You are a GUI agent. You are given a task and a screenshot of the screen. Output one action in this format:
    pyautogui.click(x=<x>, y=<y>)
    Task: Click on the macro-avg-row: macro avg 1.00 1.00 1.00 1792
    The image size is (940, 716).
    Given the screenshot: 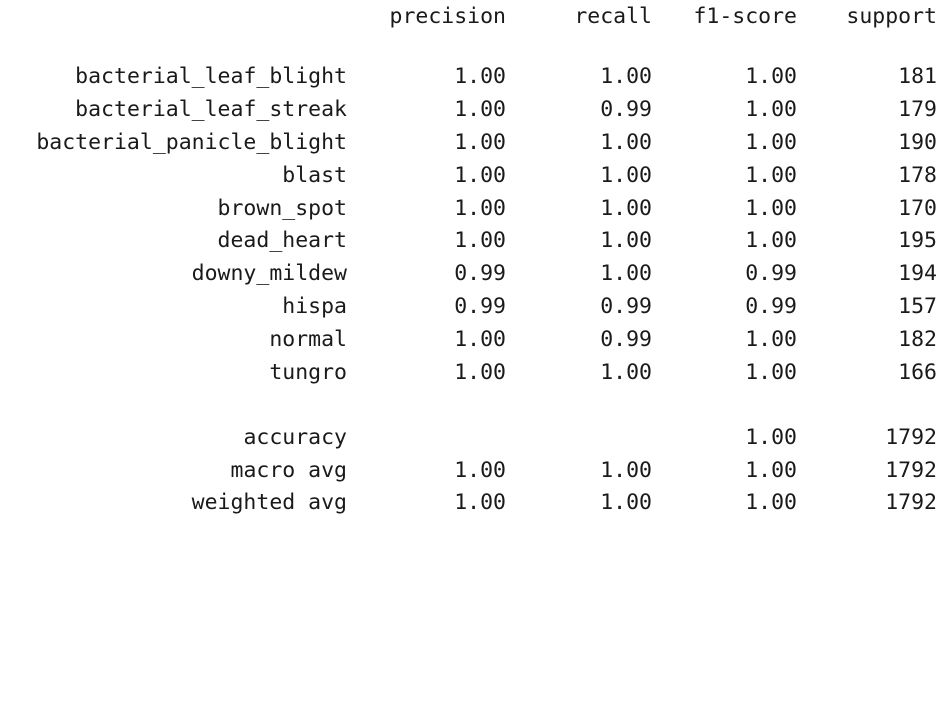 What is the action you would take?
    pyautogui.click(x=470, y=471)
    